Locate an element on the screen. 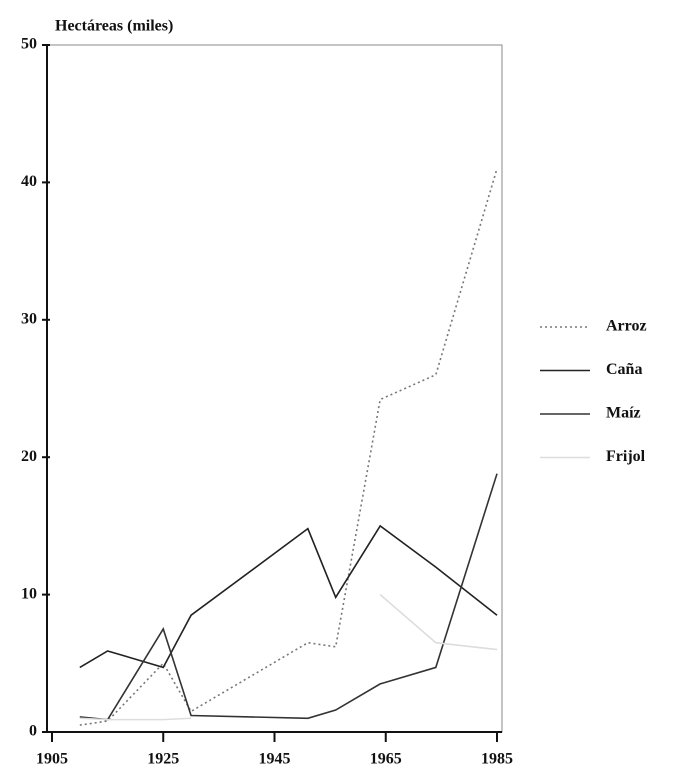  legend-label: Arroz is located at coordinates (626, 326).